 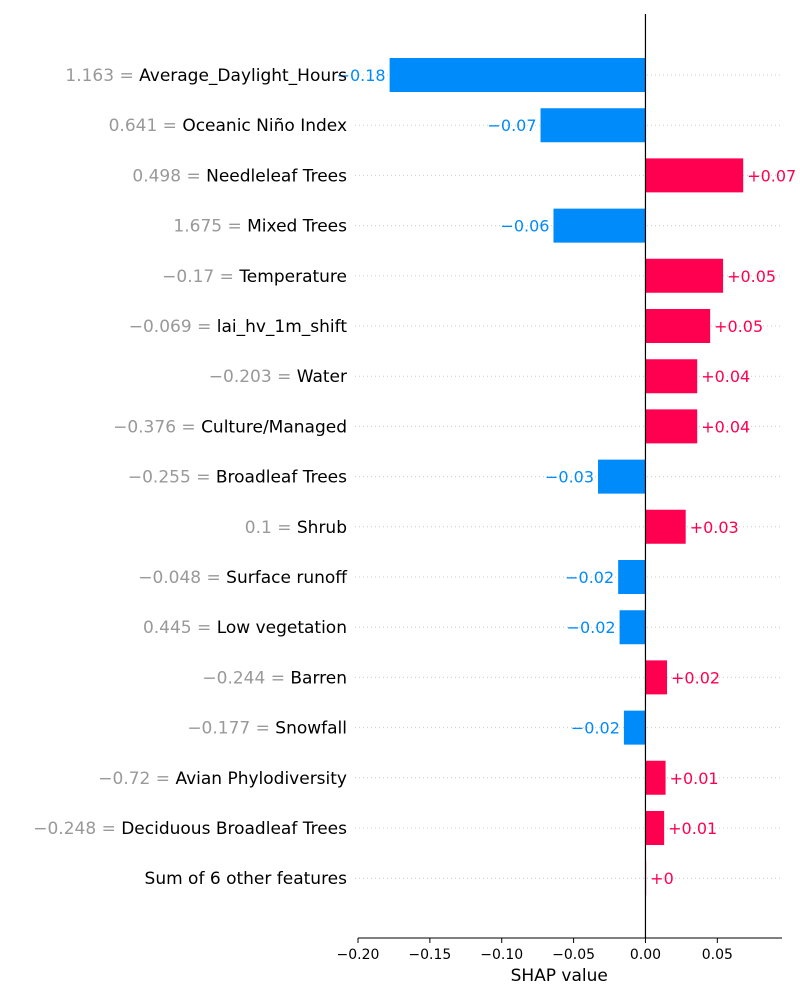 What do you see at coordinates (210, 227) in the screenshot?
I see `feature-value: 1.675 =` at bounding box center [210, 227].